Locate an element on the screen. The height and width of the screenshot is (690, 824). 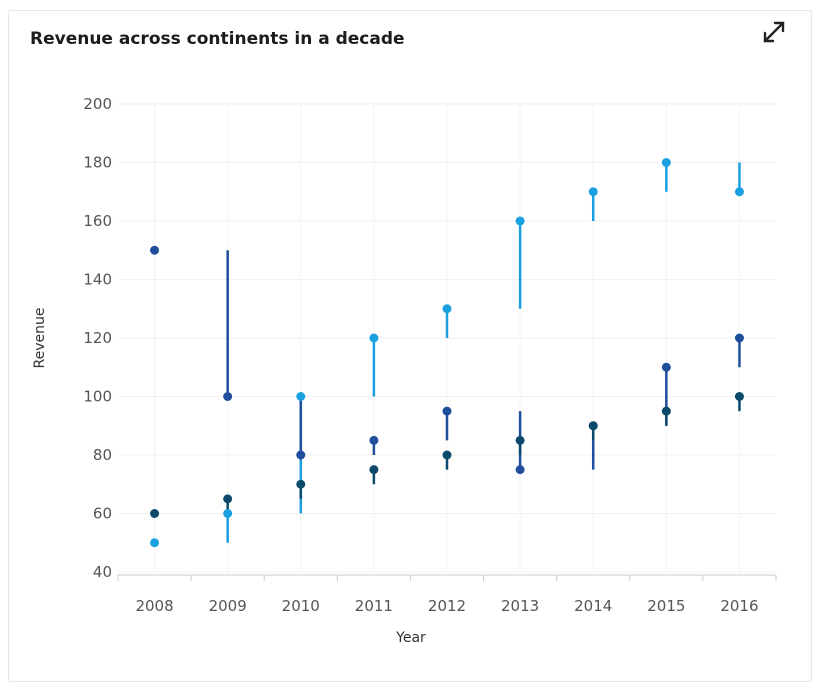
y-tick-label: 140 is located at coordinates (97, 280).